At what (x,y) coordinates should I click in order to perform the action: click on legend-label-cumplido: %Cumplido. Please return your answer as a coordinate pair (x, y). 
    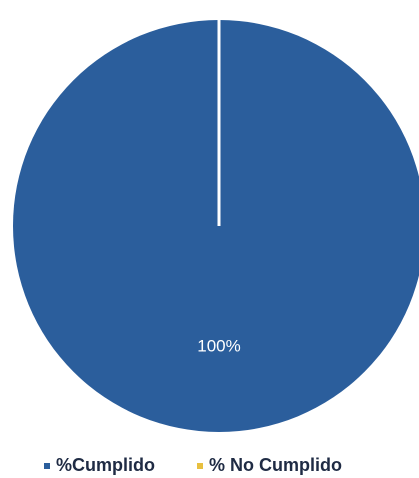
    Looking at the image, I should click on (105, 465).